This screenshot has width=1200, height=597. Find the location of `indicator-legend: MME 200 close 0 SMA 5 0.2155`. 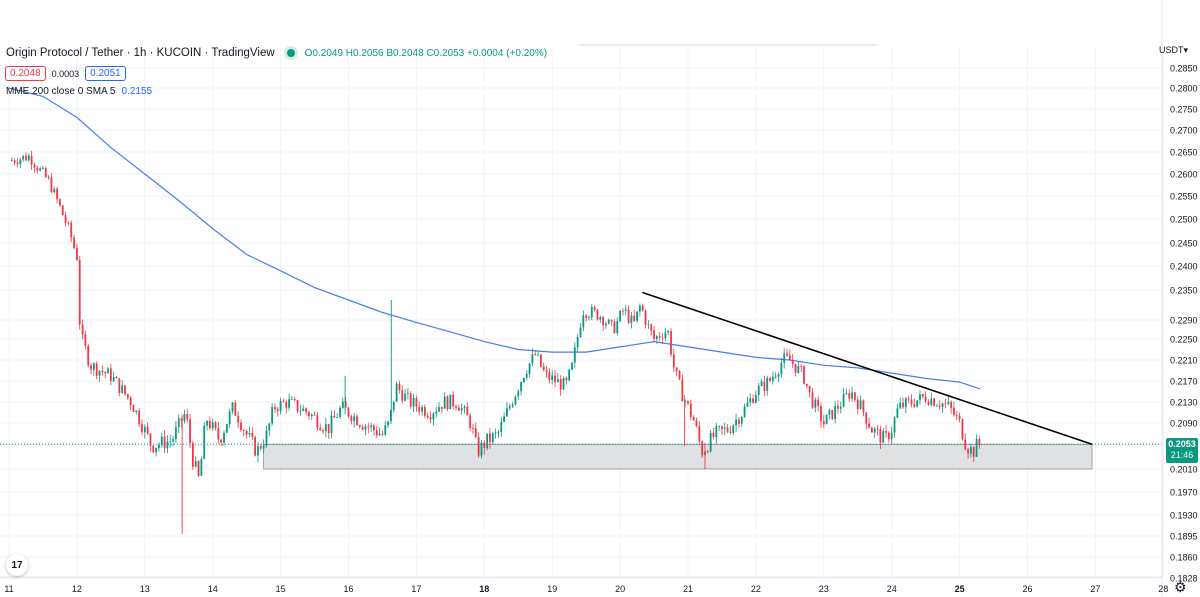

indicator-legend: MME 200 close 0 SMA 5 0.2155 is located at coordinates (79, 91).